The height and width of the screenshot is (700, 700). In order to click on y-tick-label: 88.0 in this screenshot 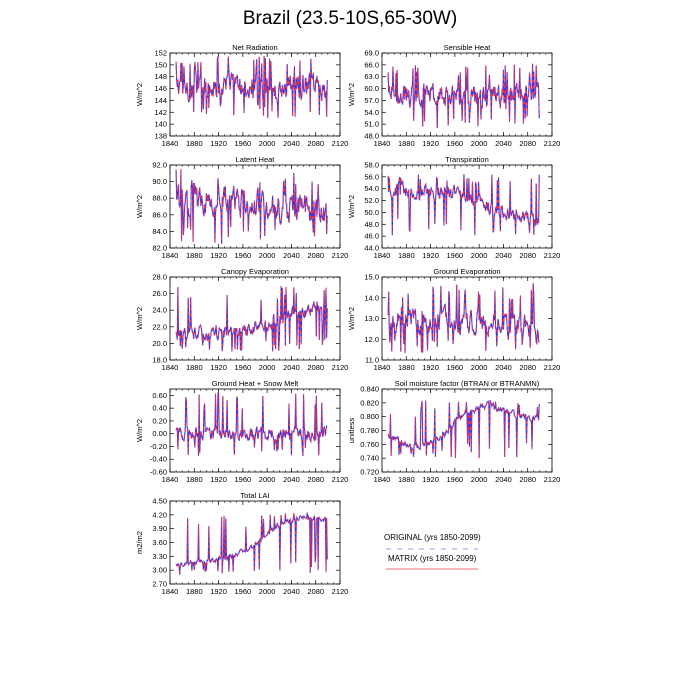, I will do `click(159, 198)`.